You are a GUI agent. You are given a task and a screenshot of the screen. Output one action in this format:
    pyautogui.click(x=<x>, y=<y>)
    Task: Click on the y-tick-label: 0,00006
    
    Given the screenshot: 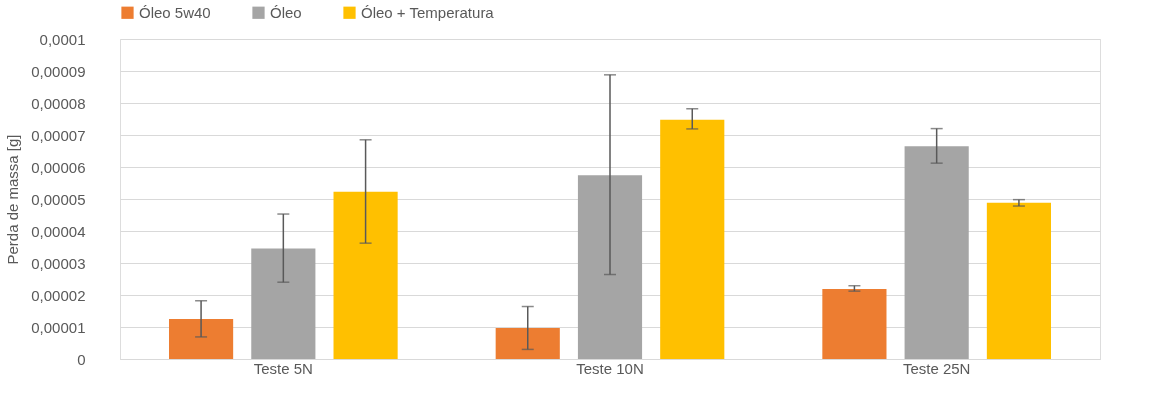 What is the action you would take?
    pyautogui.click(x=58, y=167)
    